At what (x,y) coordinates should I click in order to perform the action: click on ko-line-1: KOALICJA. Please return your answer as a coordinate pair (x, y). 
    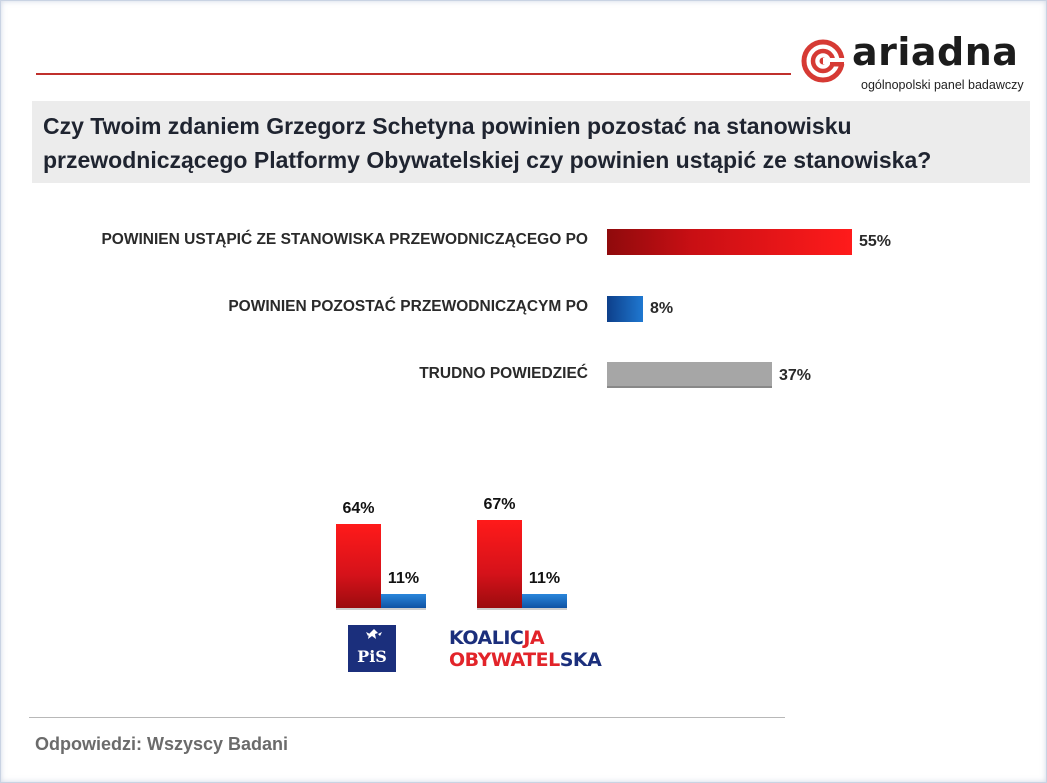
    Looking at the image, I should click on (534, 638).